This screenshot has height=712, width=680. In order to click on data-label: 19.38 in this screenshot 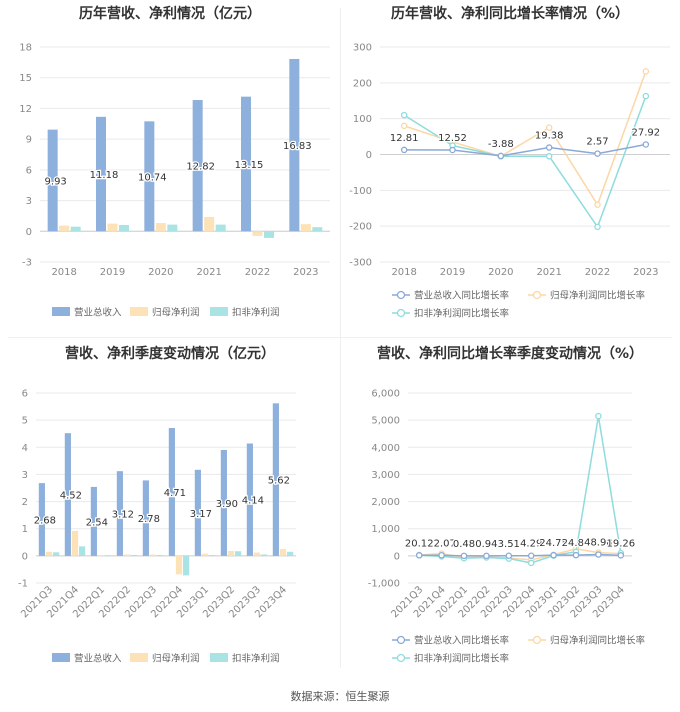, I will do `click(549, 136)`.